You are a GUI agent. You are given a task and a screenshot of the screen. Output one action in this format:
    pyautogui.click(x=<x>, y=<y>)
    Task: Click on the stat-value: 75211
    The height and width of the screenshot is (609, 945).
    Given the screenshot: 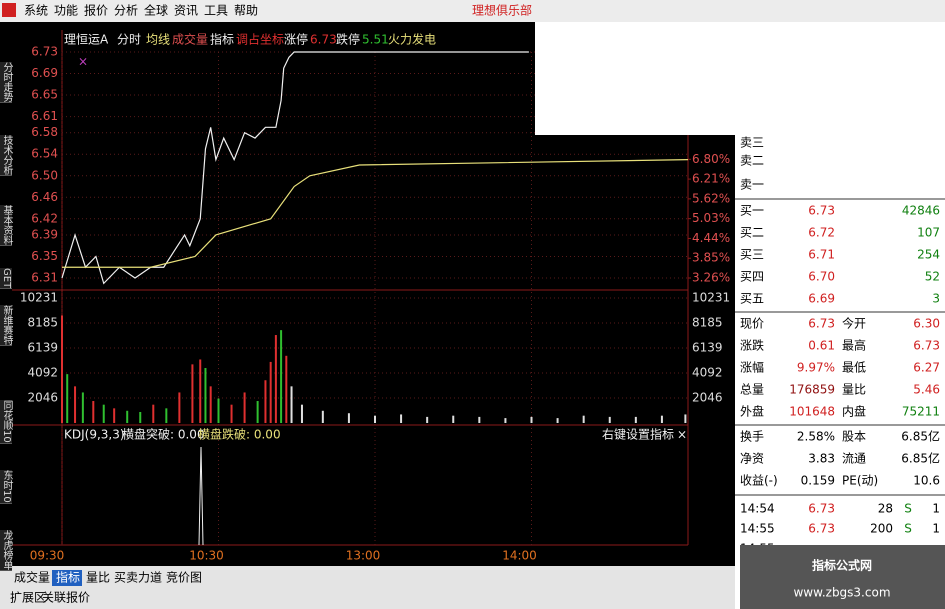 What is the action you would take?
    pyautogui.click(x=921, y=412)
    